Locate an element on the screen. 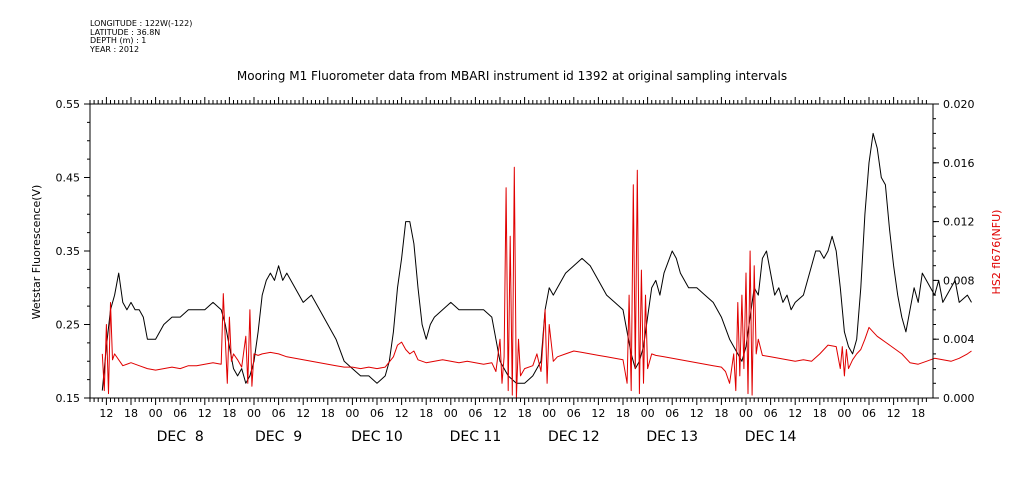 This screenshot has width=1009, height=504. y-right-tick-label: 0.000 is located at coordinates (959, 398).